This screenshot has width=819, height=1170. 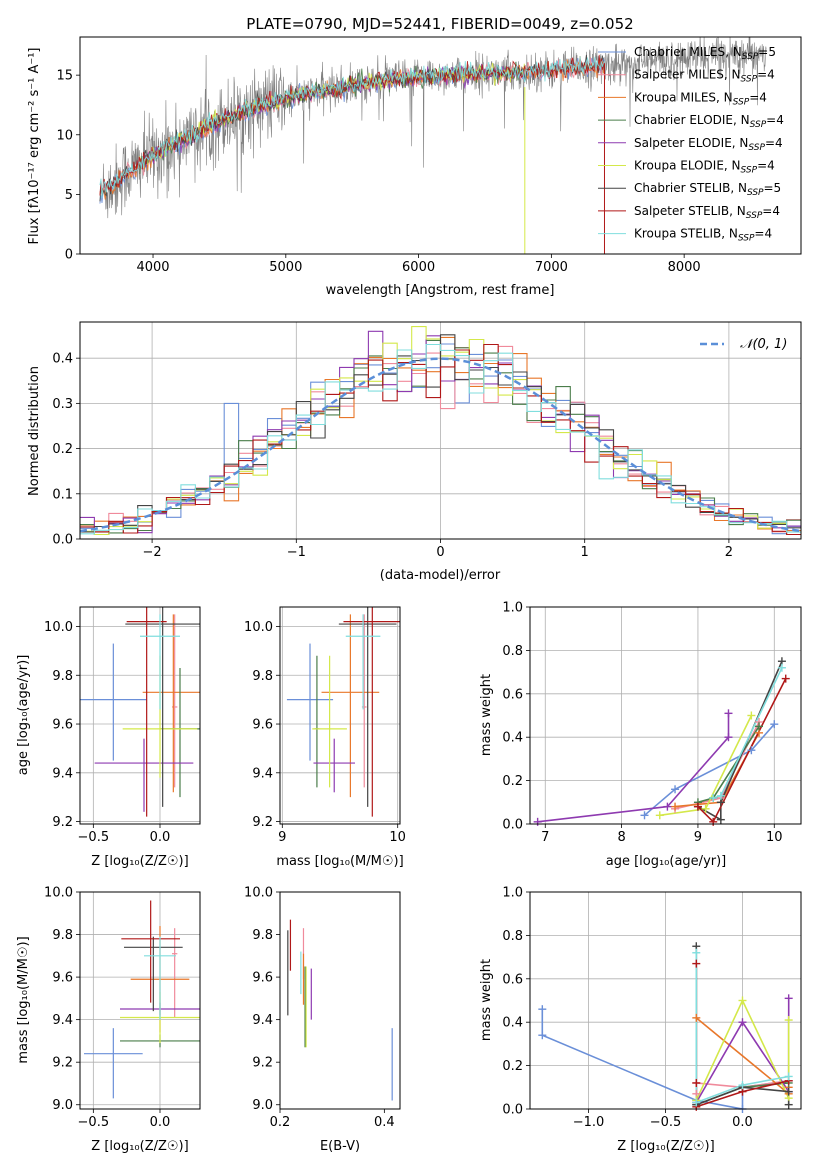 What do you see at coordinates (708, 144) in the screenshot?
I see `legend-entry: Salpeter ELODIE, NSSP=4` at bounding box center [708, 144].